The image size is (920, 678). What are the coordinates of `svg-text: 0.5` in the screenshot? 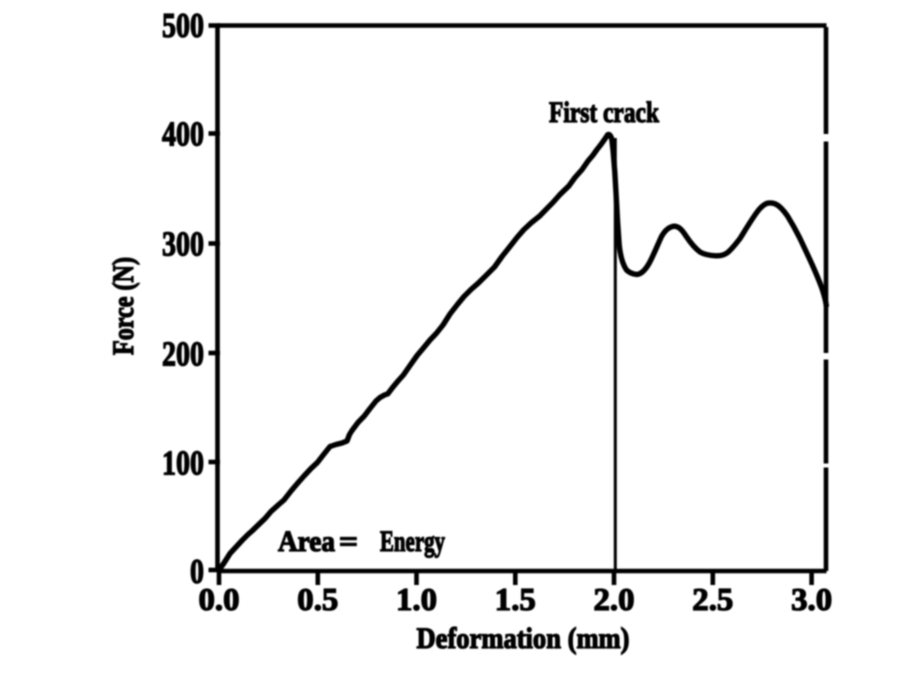 It's located at (317, 599).